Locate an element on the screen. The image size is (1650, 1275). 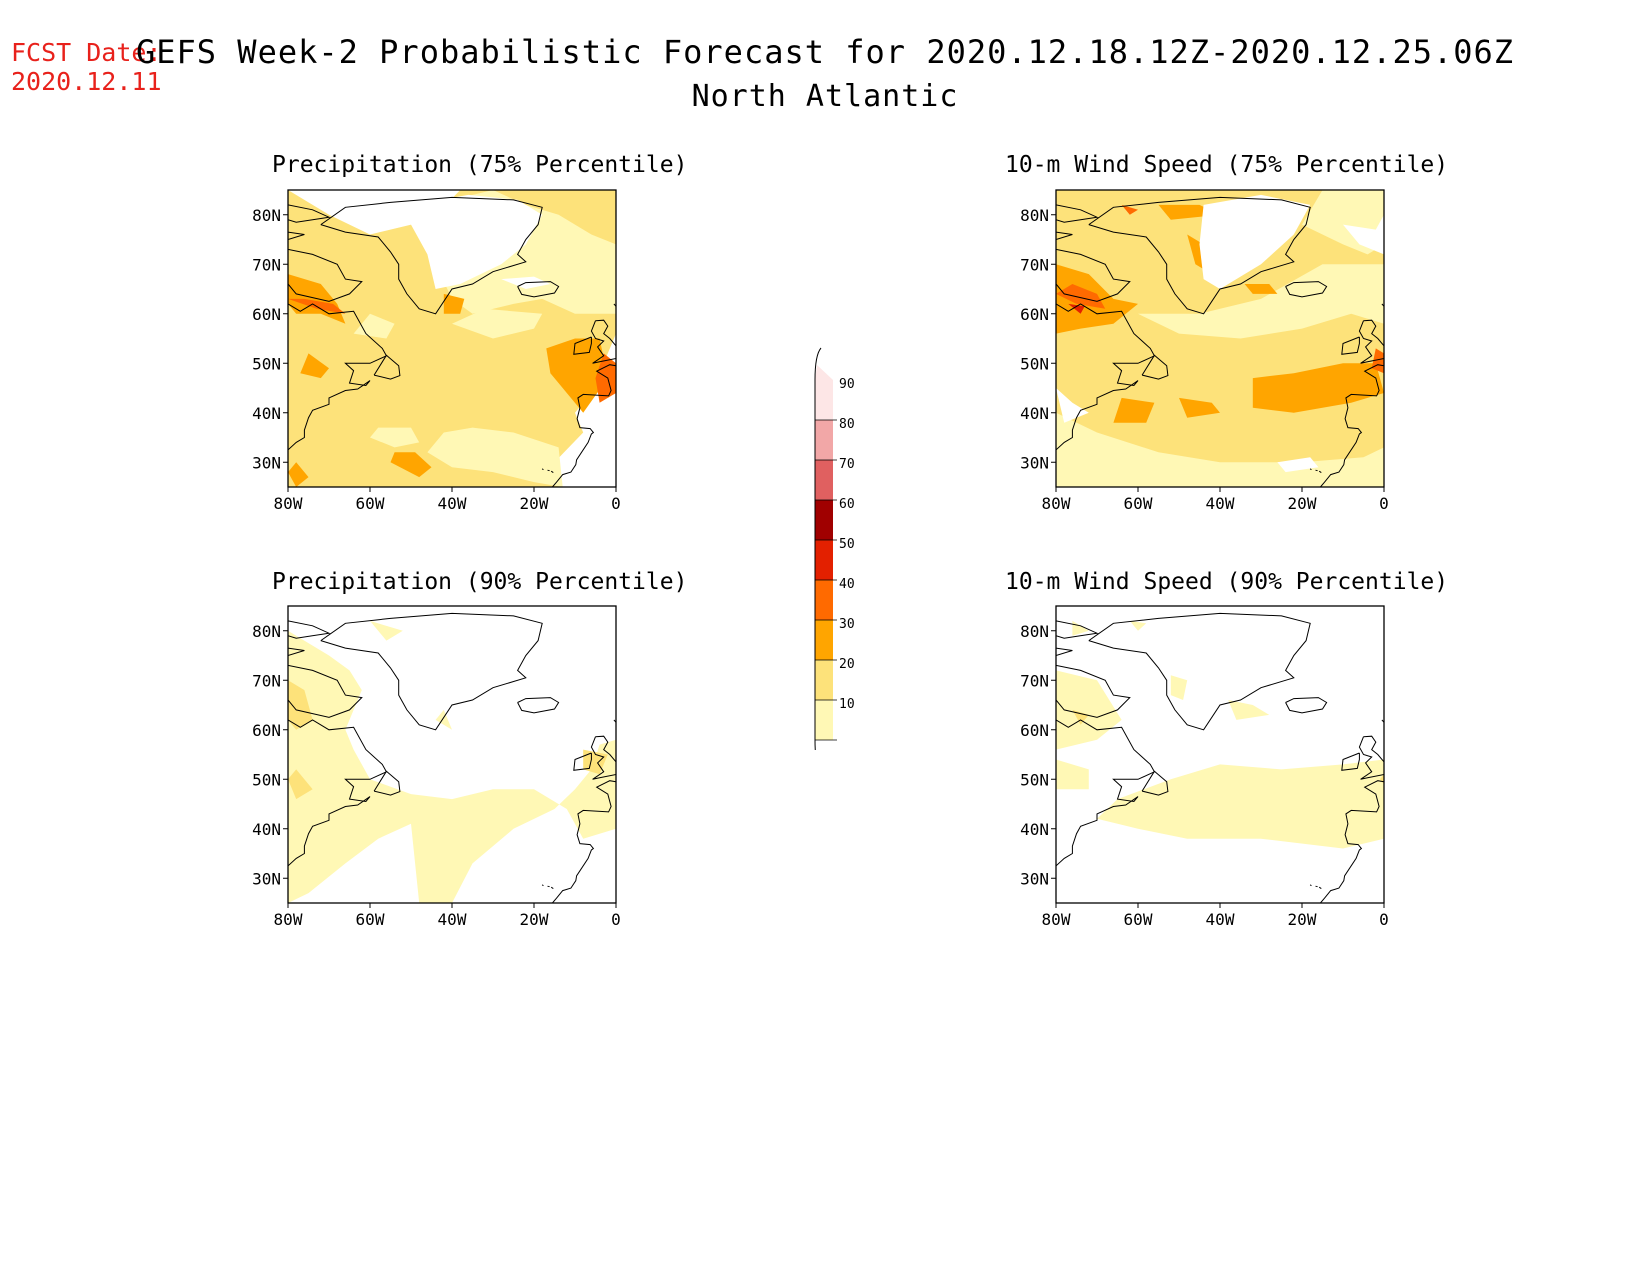
colorbar-top-arrow is located at coordinates (824, 372).